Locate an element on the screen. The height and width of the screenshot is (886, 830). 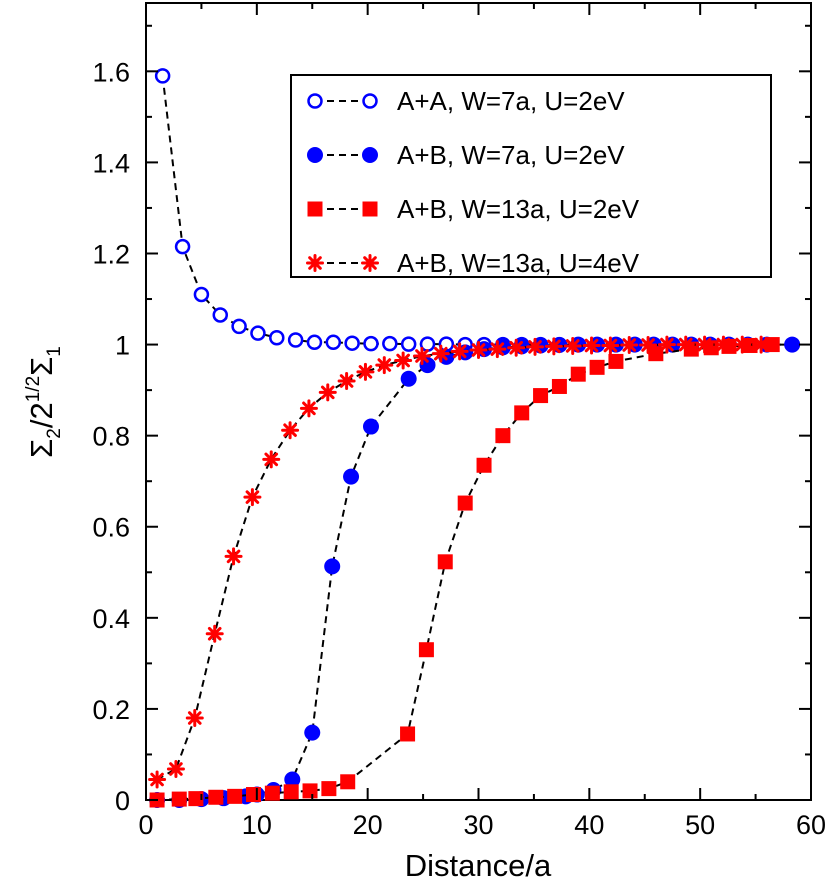
y-tick-label: 0.4 is located at coordinates (111, 619).